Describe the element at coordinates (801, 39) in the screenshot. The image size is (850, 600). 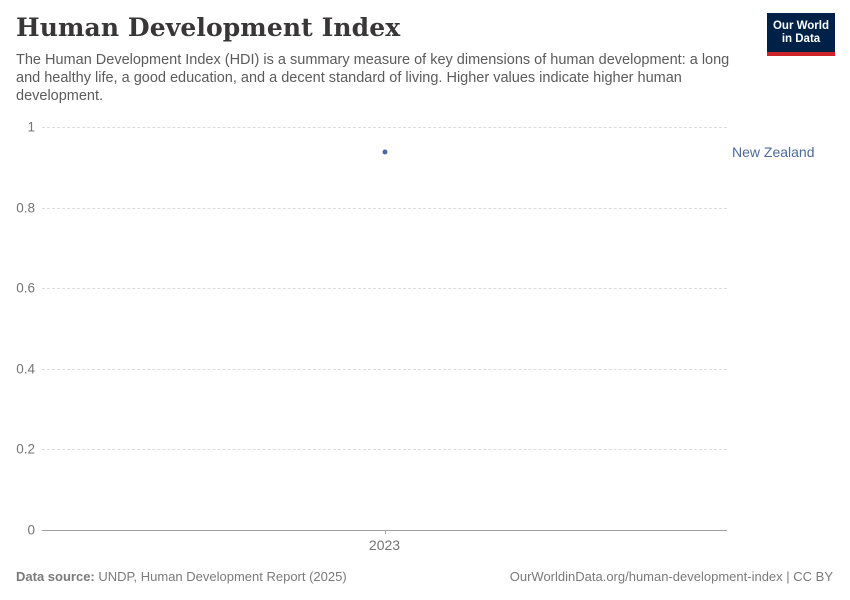
I see `owid-logo-line2: in Data` at that location.